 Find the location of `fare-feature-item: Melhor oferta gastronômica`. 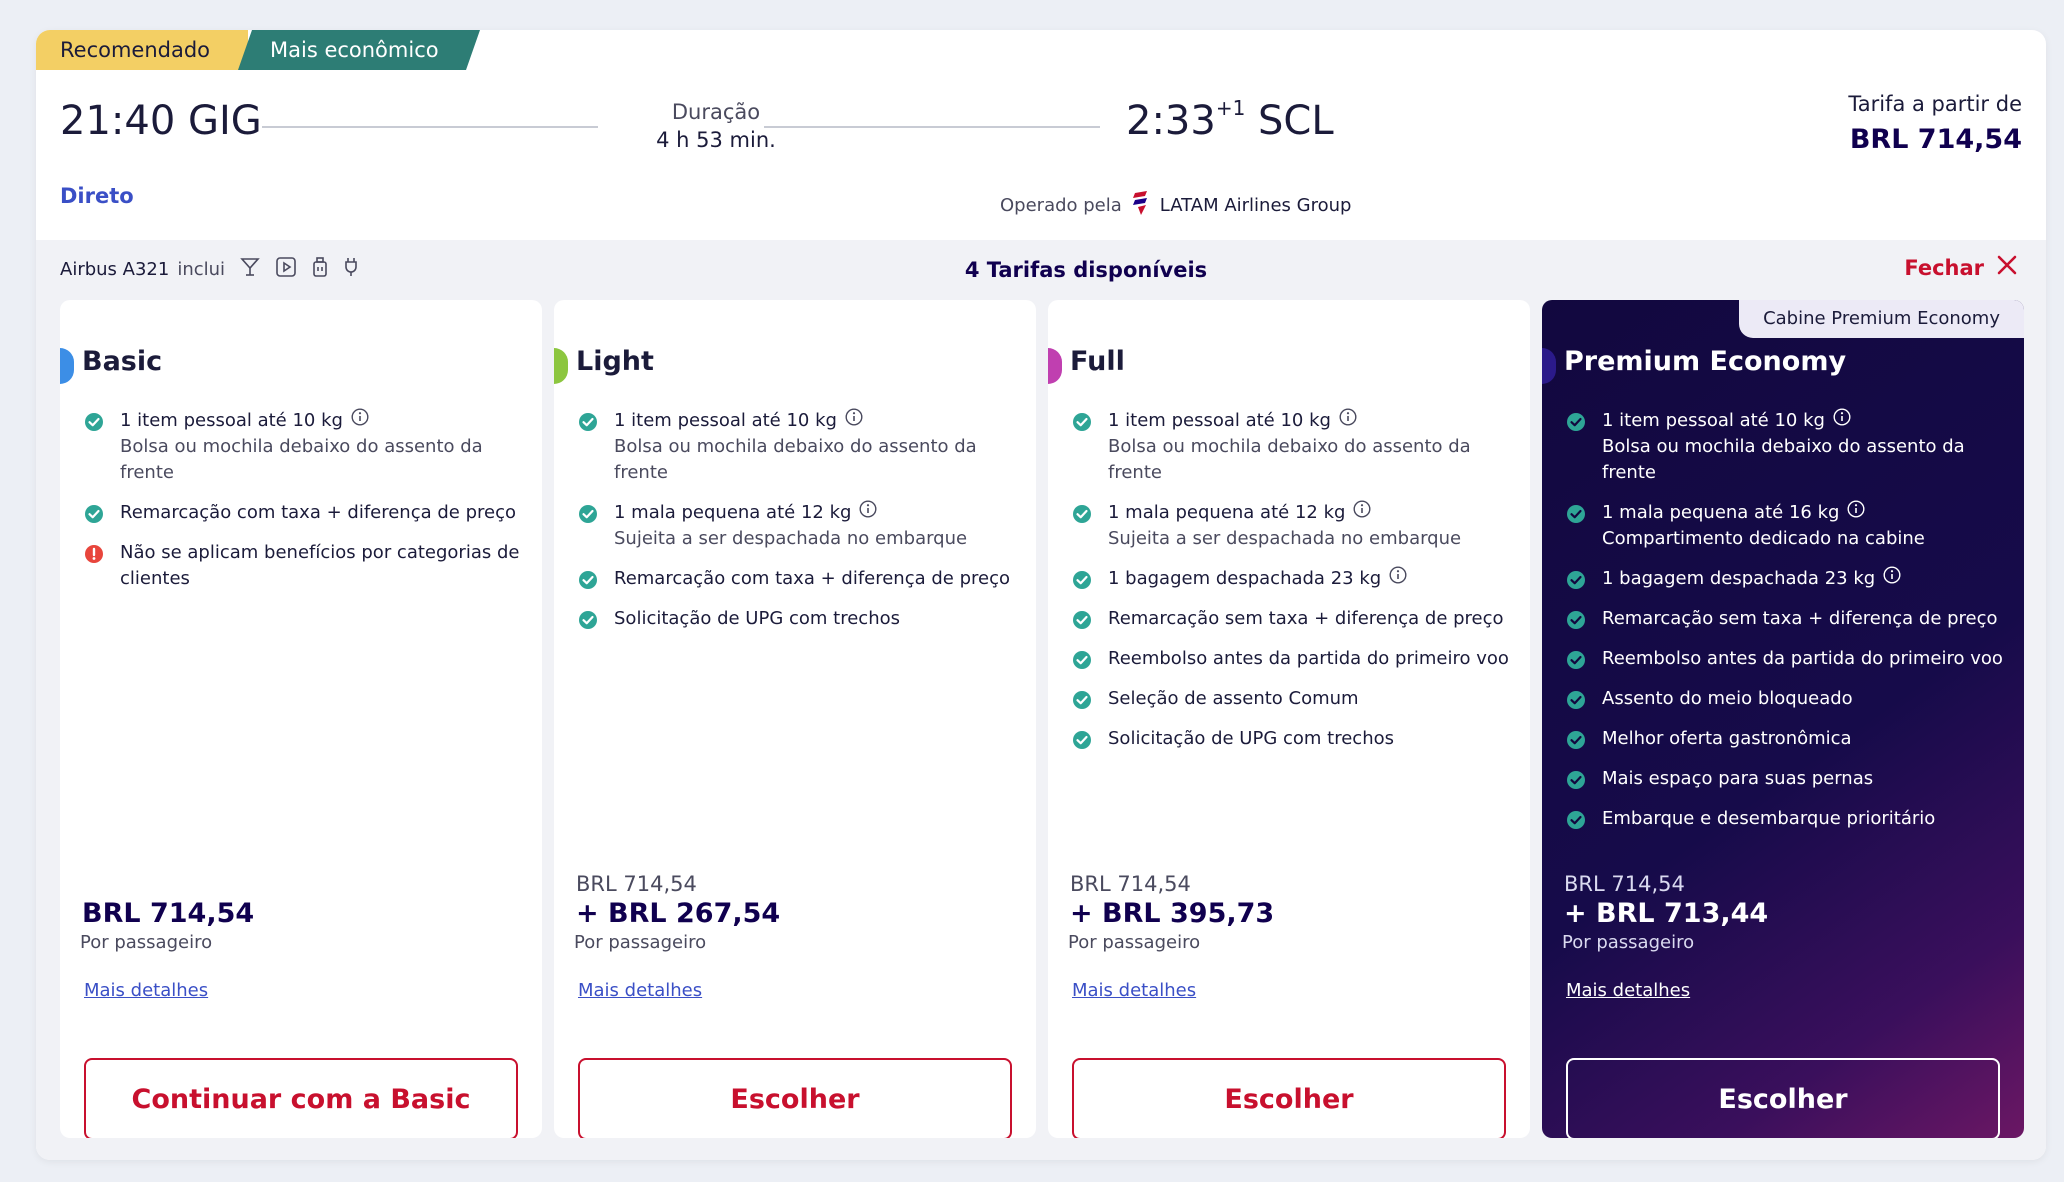

fare-feature-item: Melhor oferta gastronômica is located at coordinates (1786, 739).